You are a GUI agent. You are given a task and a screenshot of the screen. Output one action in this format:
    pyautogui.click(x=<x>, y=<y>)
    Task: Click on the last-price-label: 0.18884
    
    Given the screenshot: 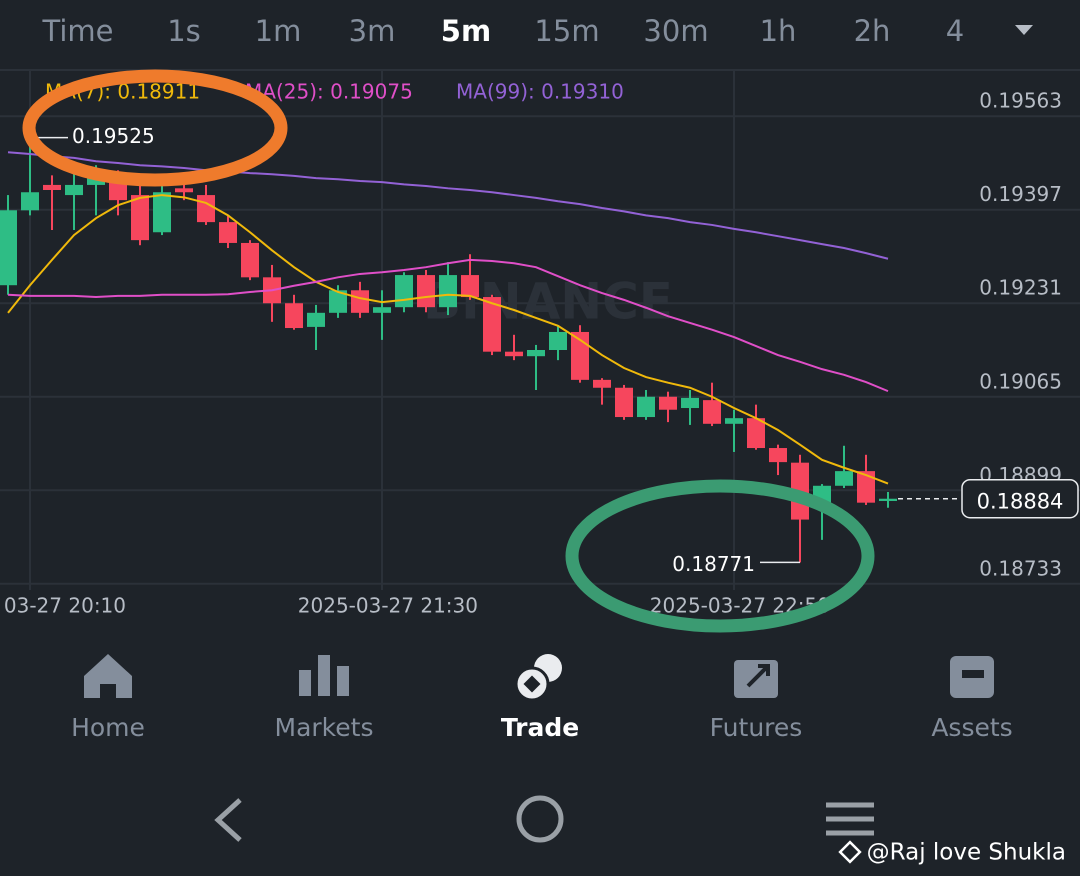 What is the action you would take?
    pyautogui.click(x=1020, y=502)
    